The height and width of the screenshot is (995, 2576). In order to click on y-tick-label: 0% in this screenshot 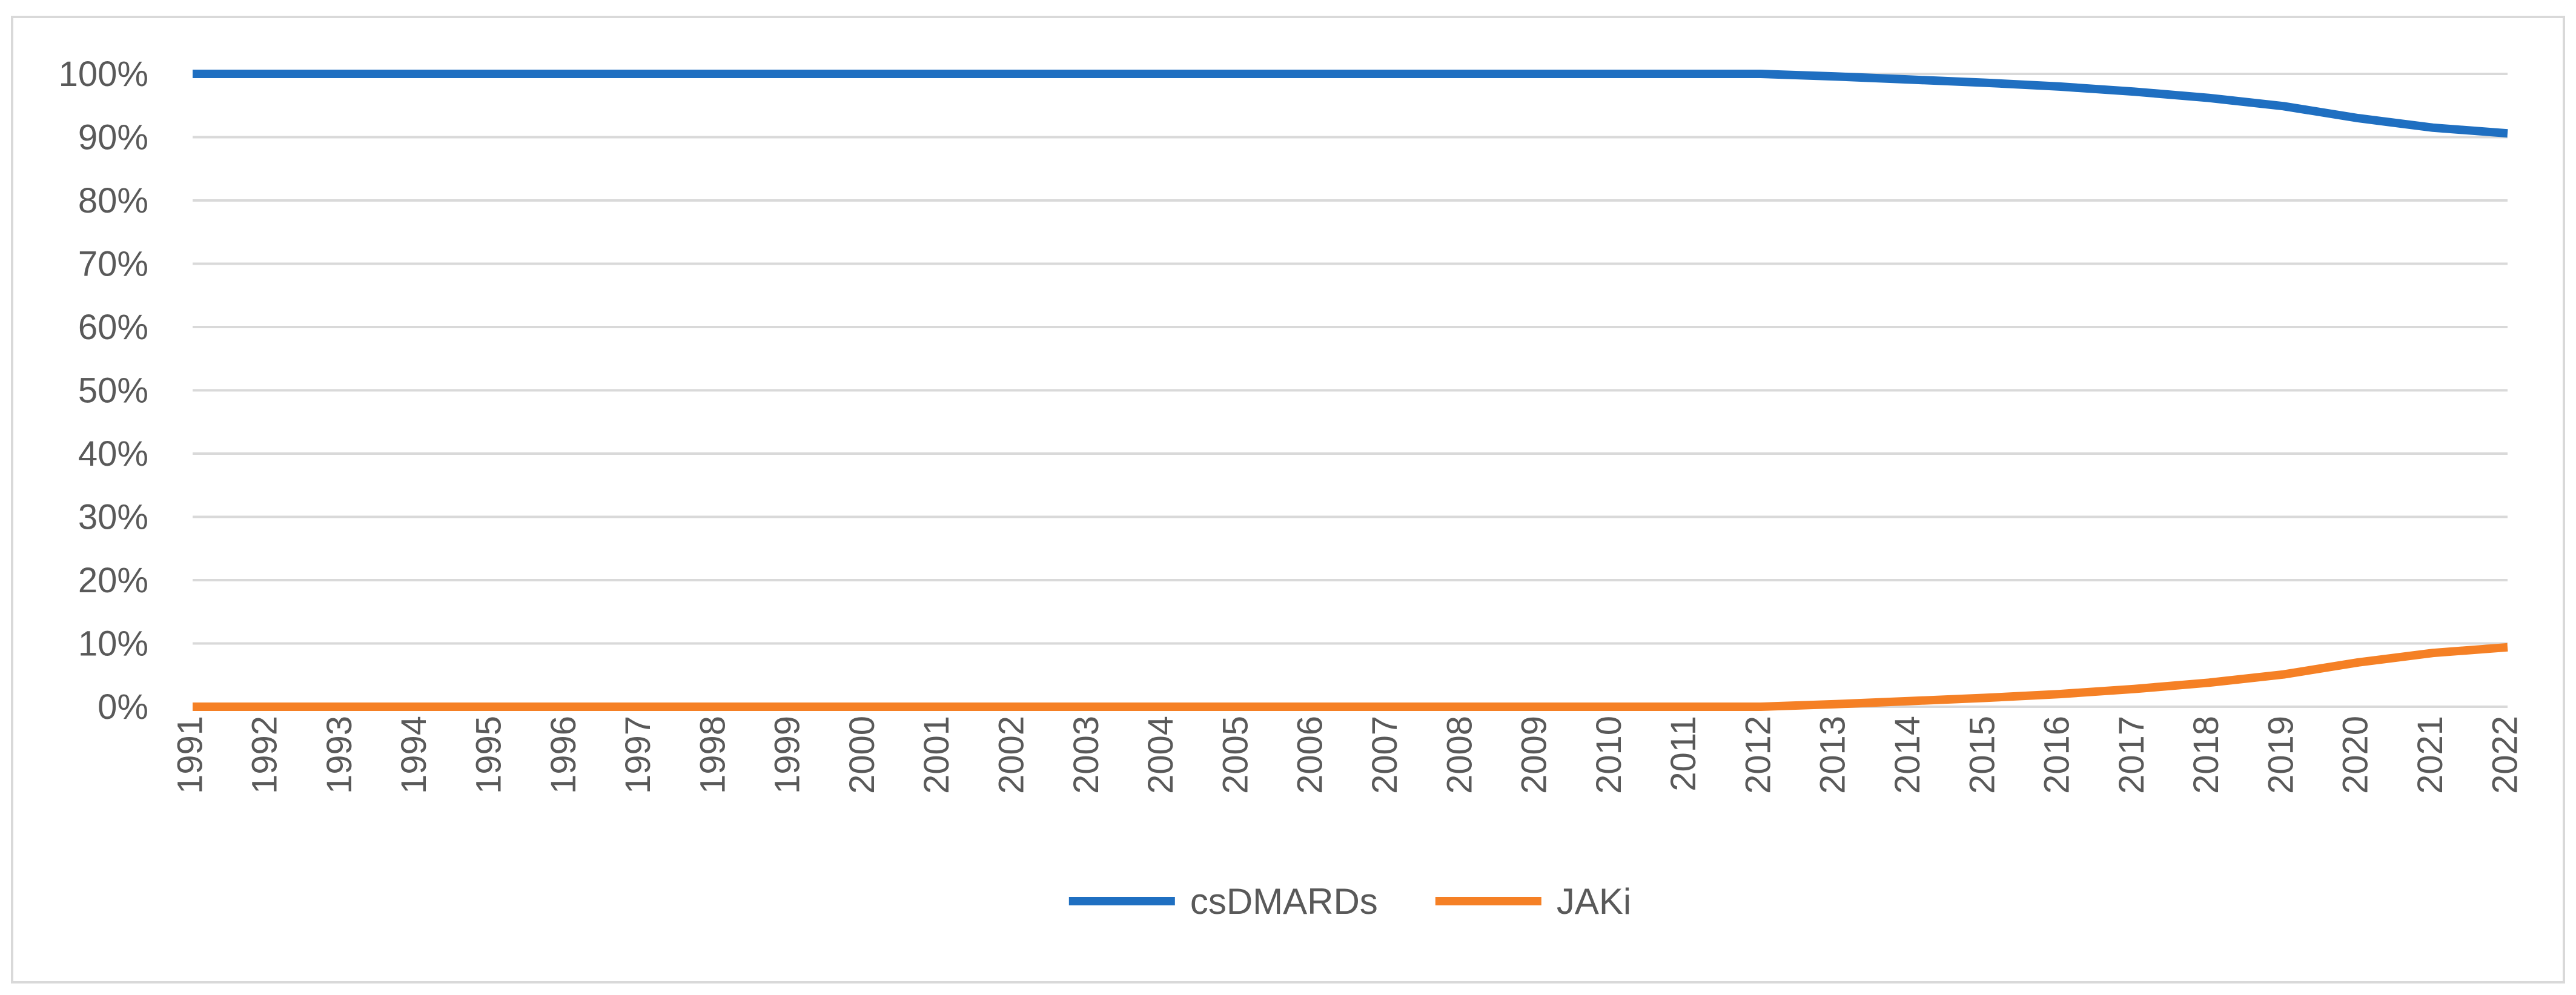, I will do `click(123, 707)`.